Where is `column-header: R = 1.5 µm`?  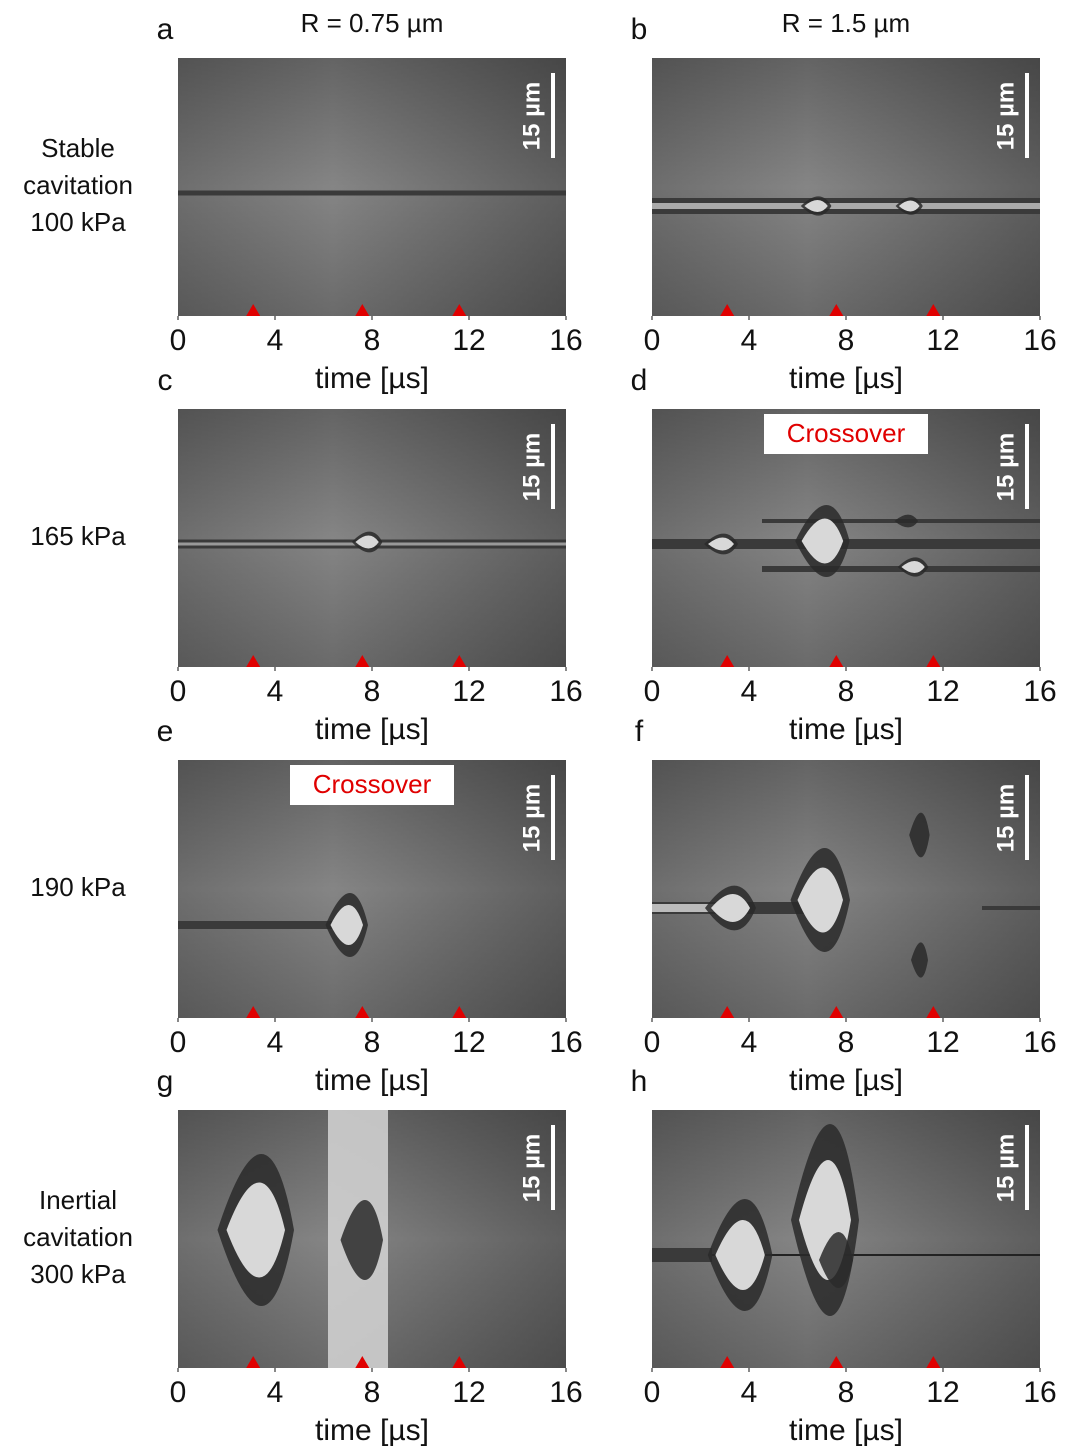
column-header: R = 1.5 µm is located at coordinates (846, 23).